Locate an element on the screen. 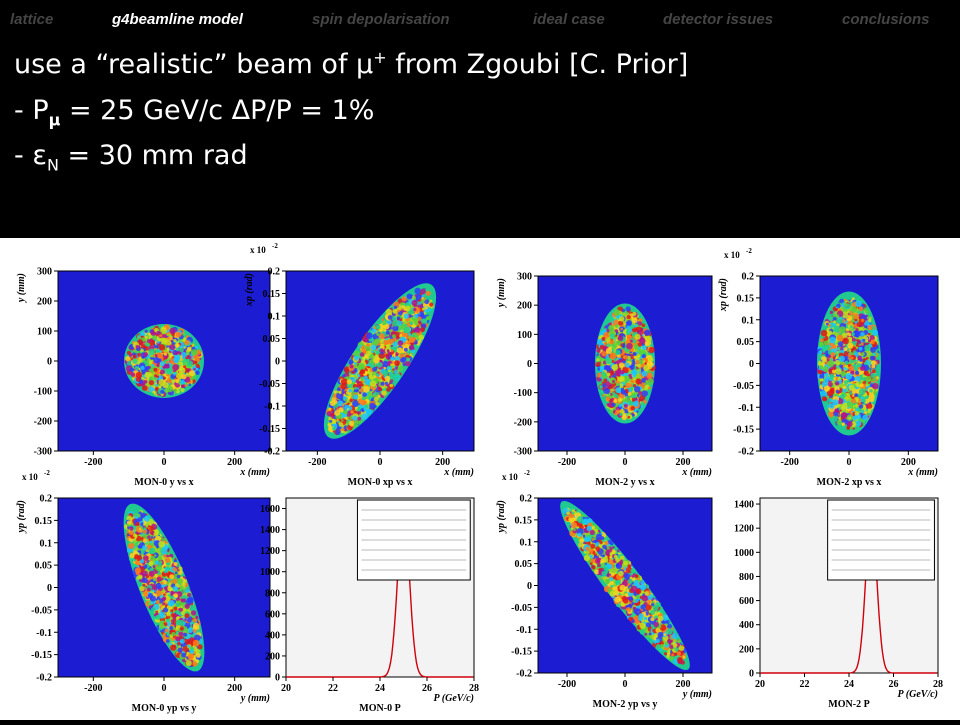 This screenshot has width=960, height=725. y-tick-label: 200 is located at coordinates (44, 302).